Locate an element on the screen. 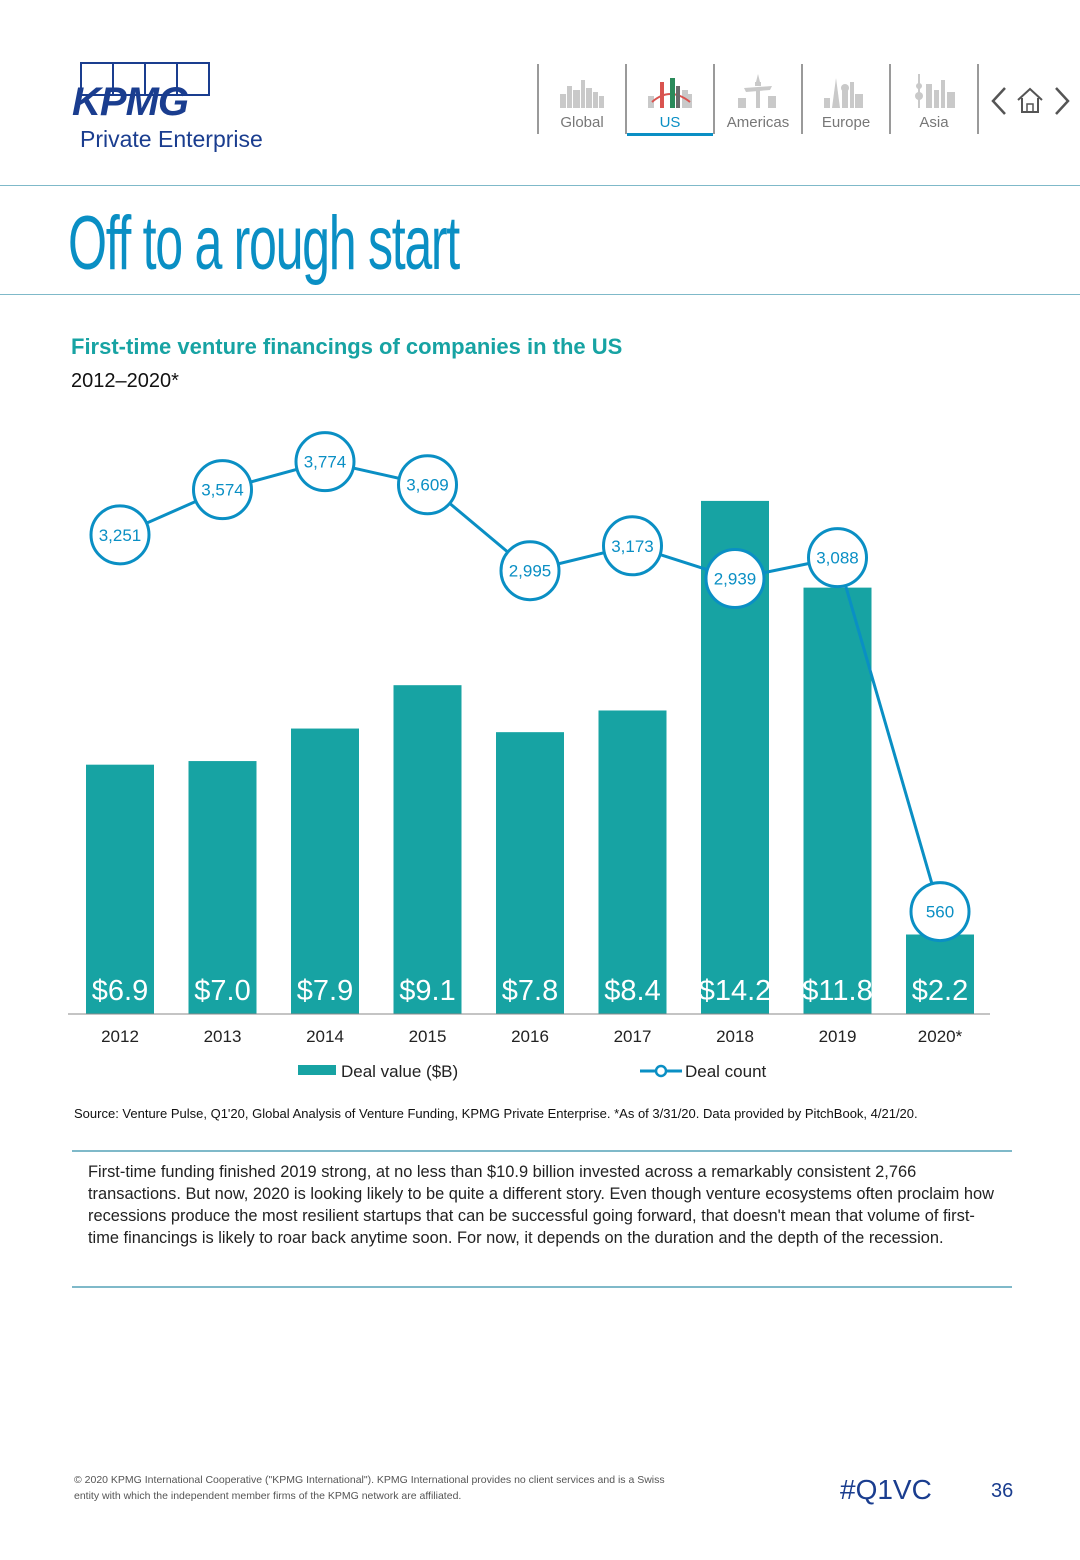 The width and height of the screenshot is (1080, 1560). bar-2014 is located at coordinates (325, 871).